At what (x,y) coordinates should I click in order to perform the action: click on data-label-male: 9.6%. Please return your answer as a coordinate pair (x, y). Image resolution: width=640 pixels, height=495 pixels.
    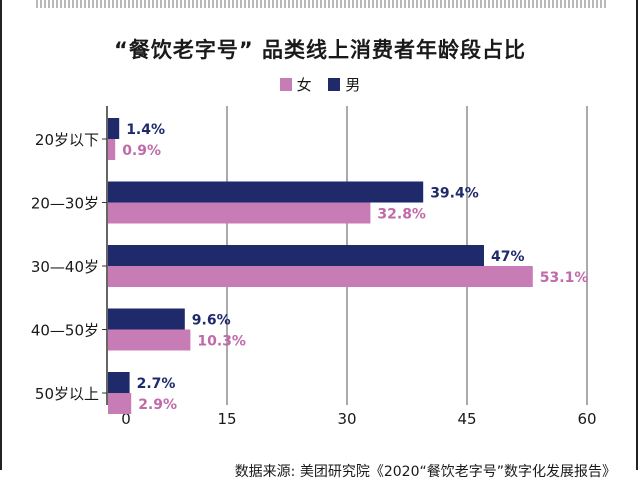
    Looking at the image, I should click on (211, 321).